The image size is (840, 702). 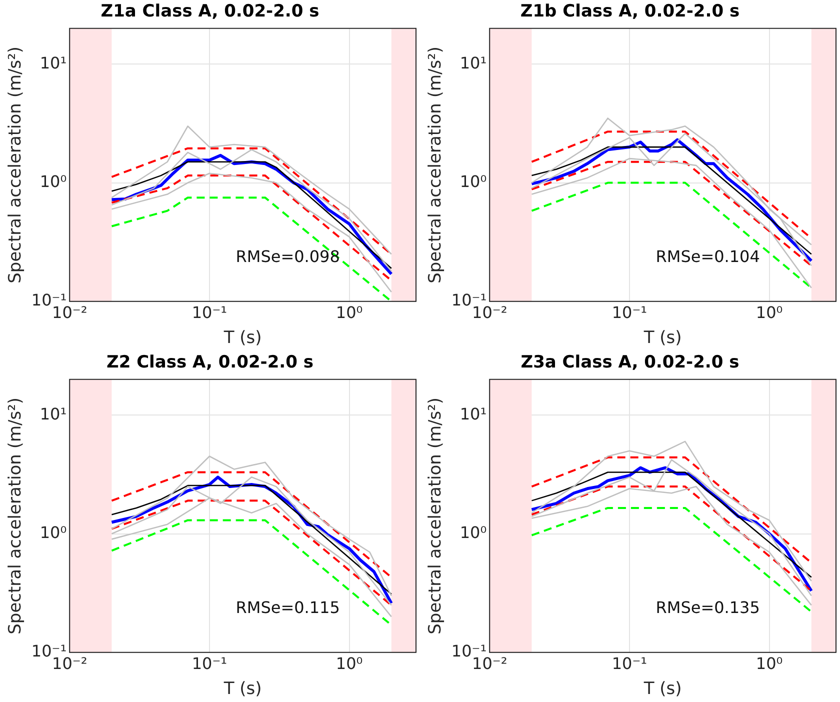 I want to click on chart-title: Z1b Class A, 0.02-2.0 s, so click(x=630, y=12).